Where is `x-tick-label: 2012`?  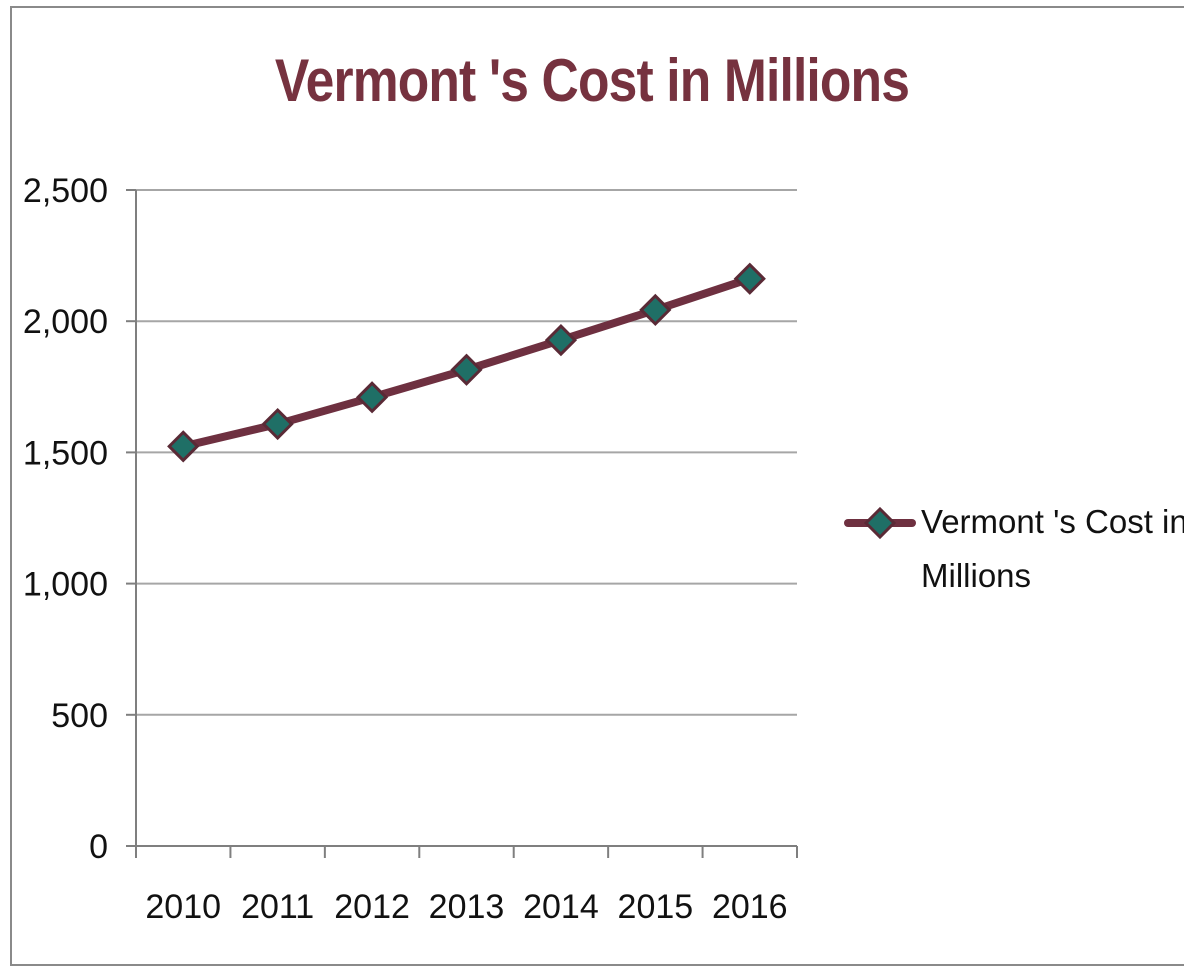 x-tick-label: 2012 is located at coordinates (372, 907).